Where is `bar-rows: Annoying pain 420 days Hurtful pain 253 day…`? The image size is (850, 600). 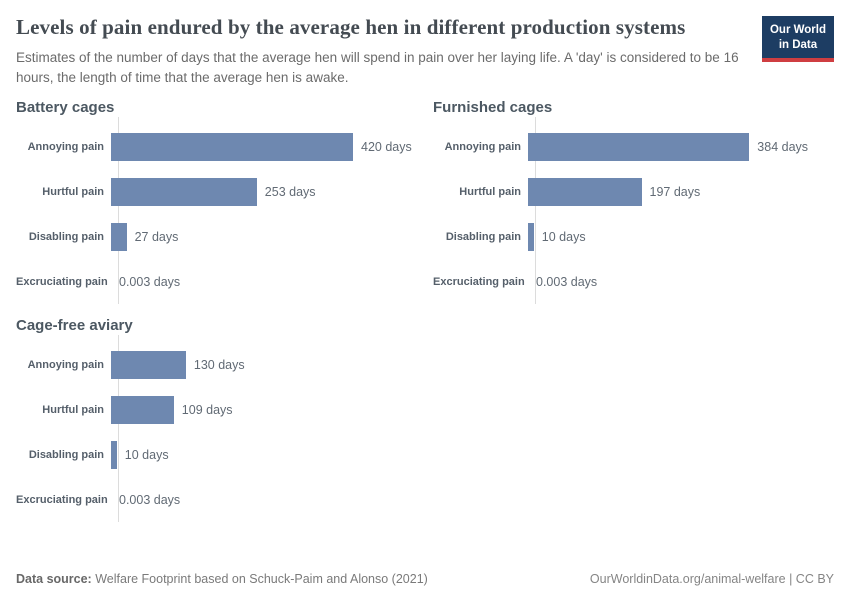 bar-rows: Annoying pain 420 days Hurtful pain 253 day… is located at coordinates (216, 211).